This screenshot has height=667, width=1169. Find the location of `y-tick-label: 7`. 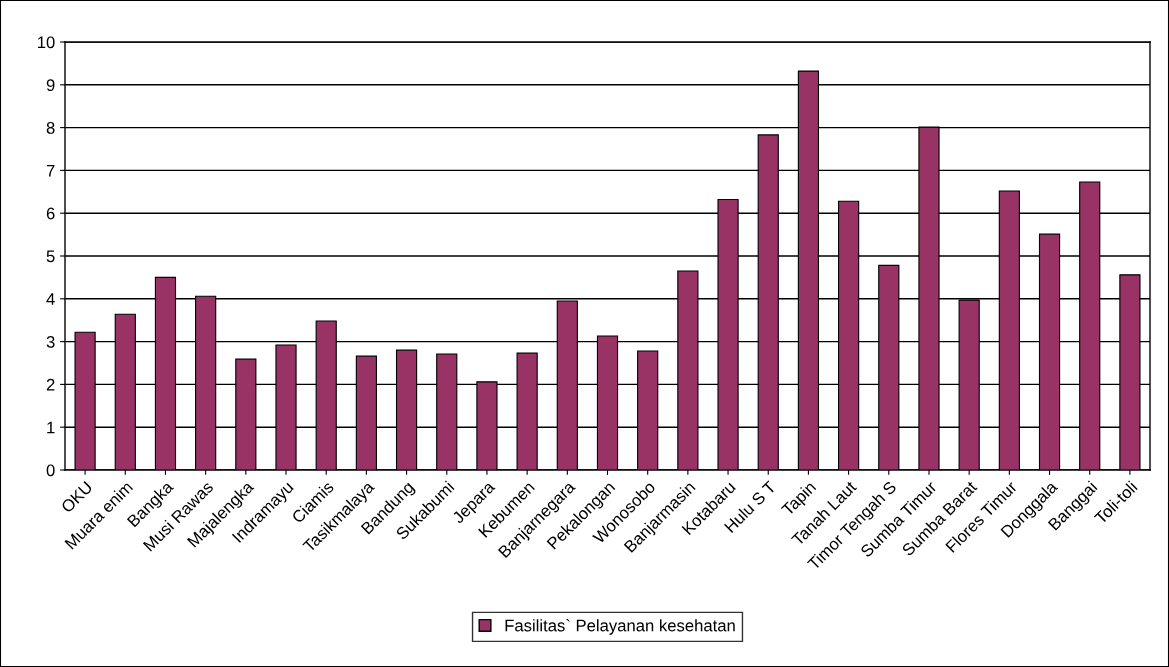

y-tick-label: 7 is located at coordinates (50, 170).